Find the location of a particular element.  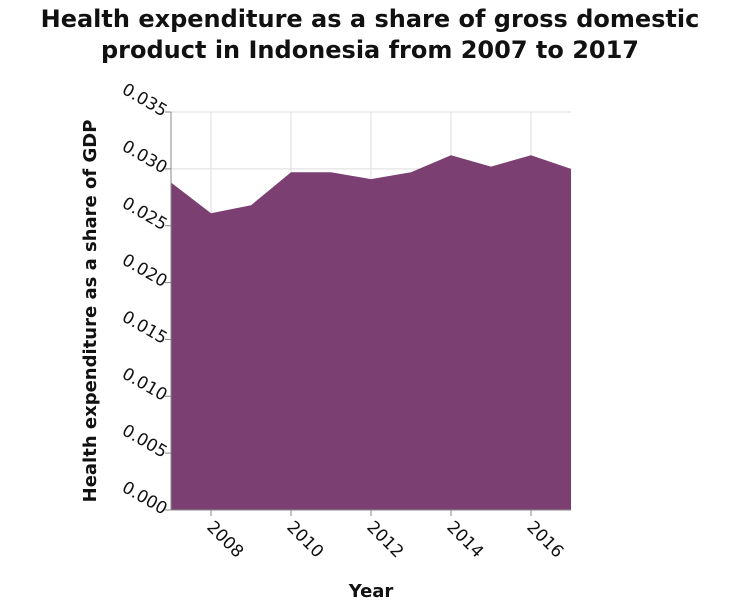

y-tick-label: 0.005 is located at coordinates (144, 442).